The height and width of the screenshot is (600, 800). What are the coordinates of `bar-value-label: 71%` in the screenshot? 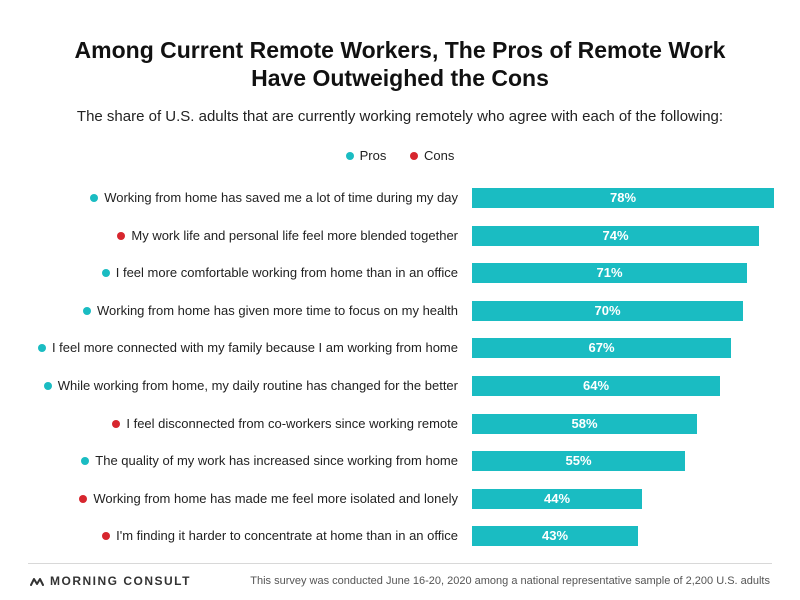 It's located at (609, 272).